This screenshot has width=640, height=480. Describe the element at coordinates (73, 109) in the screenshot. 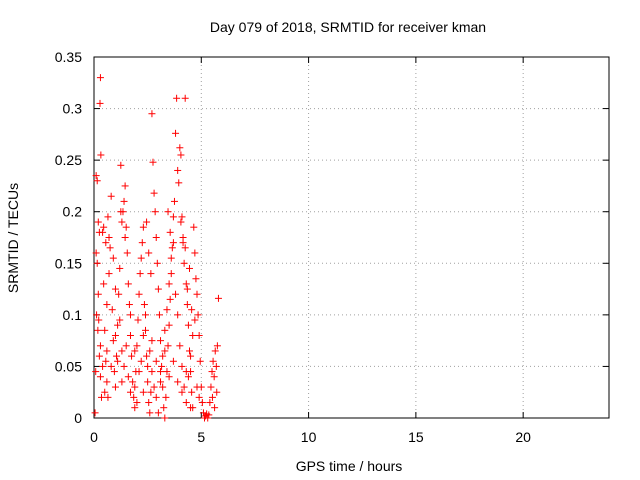

I see `y-tick-label: 0.3` at that location.